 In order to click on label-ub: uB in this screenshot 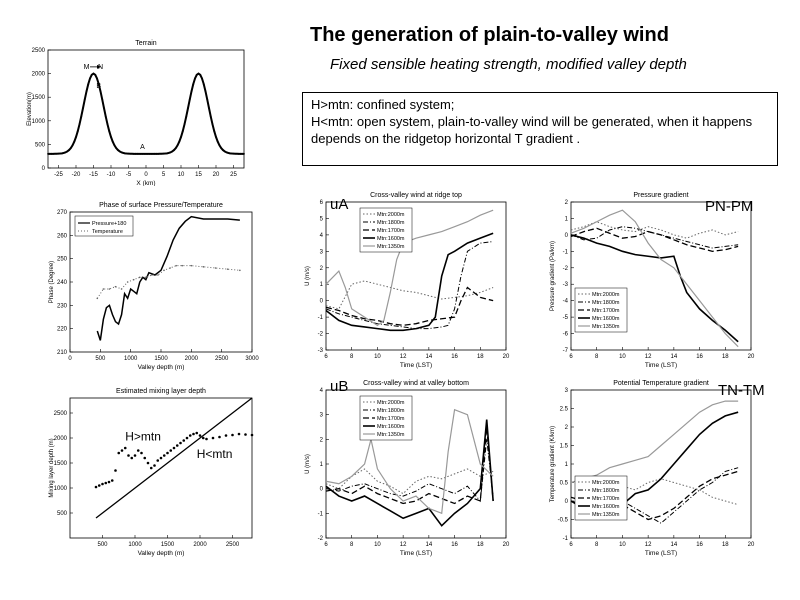, I will do `click(339, 386)`.